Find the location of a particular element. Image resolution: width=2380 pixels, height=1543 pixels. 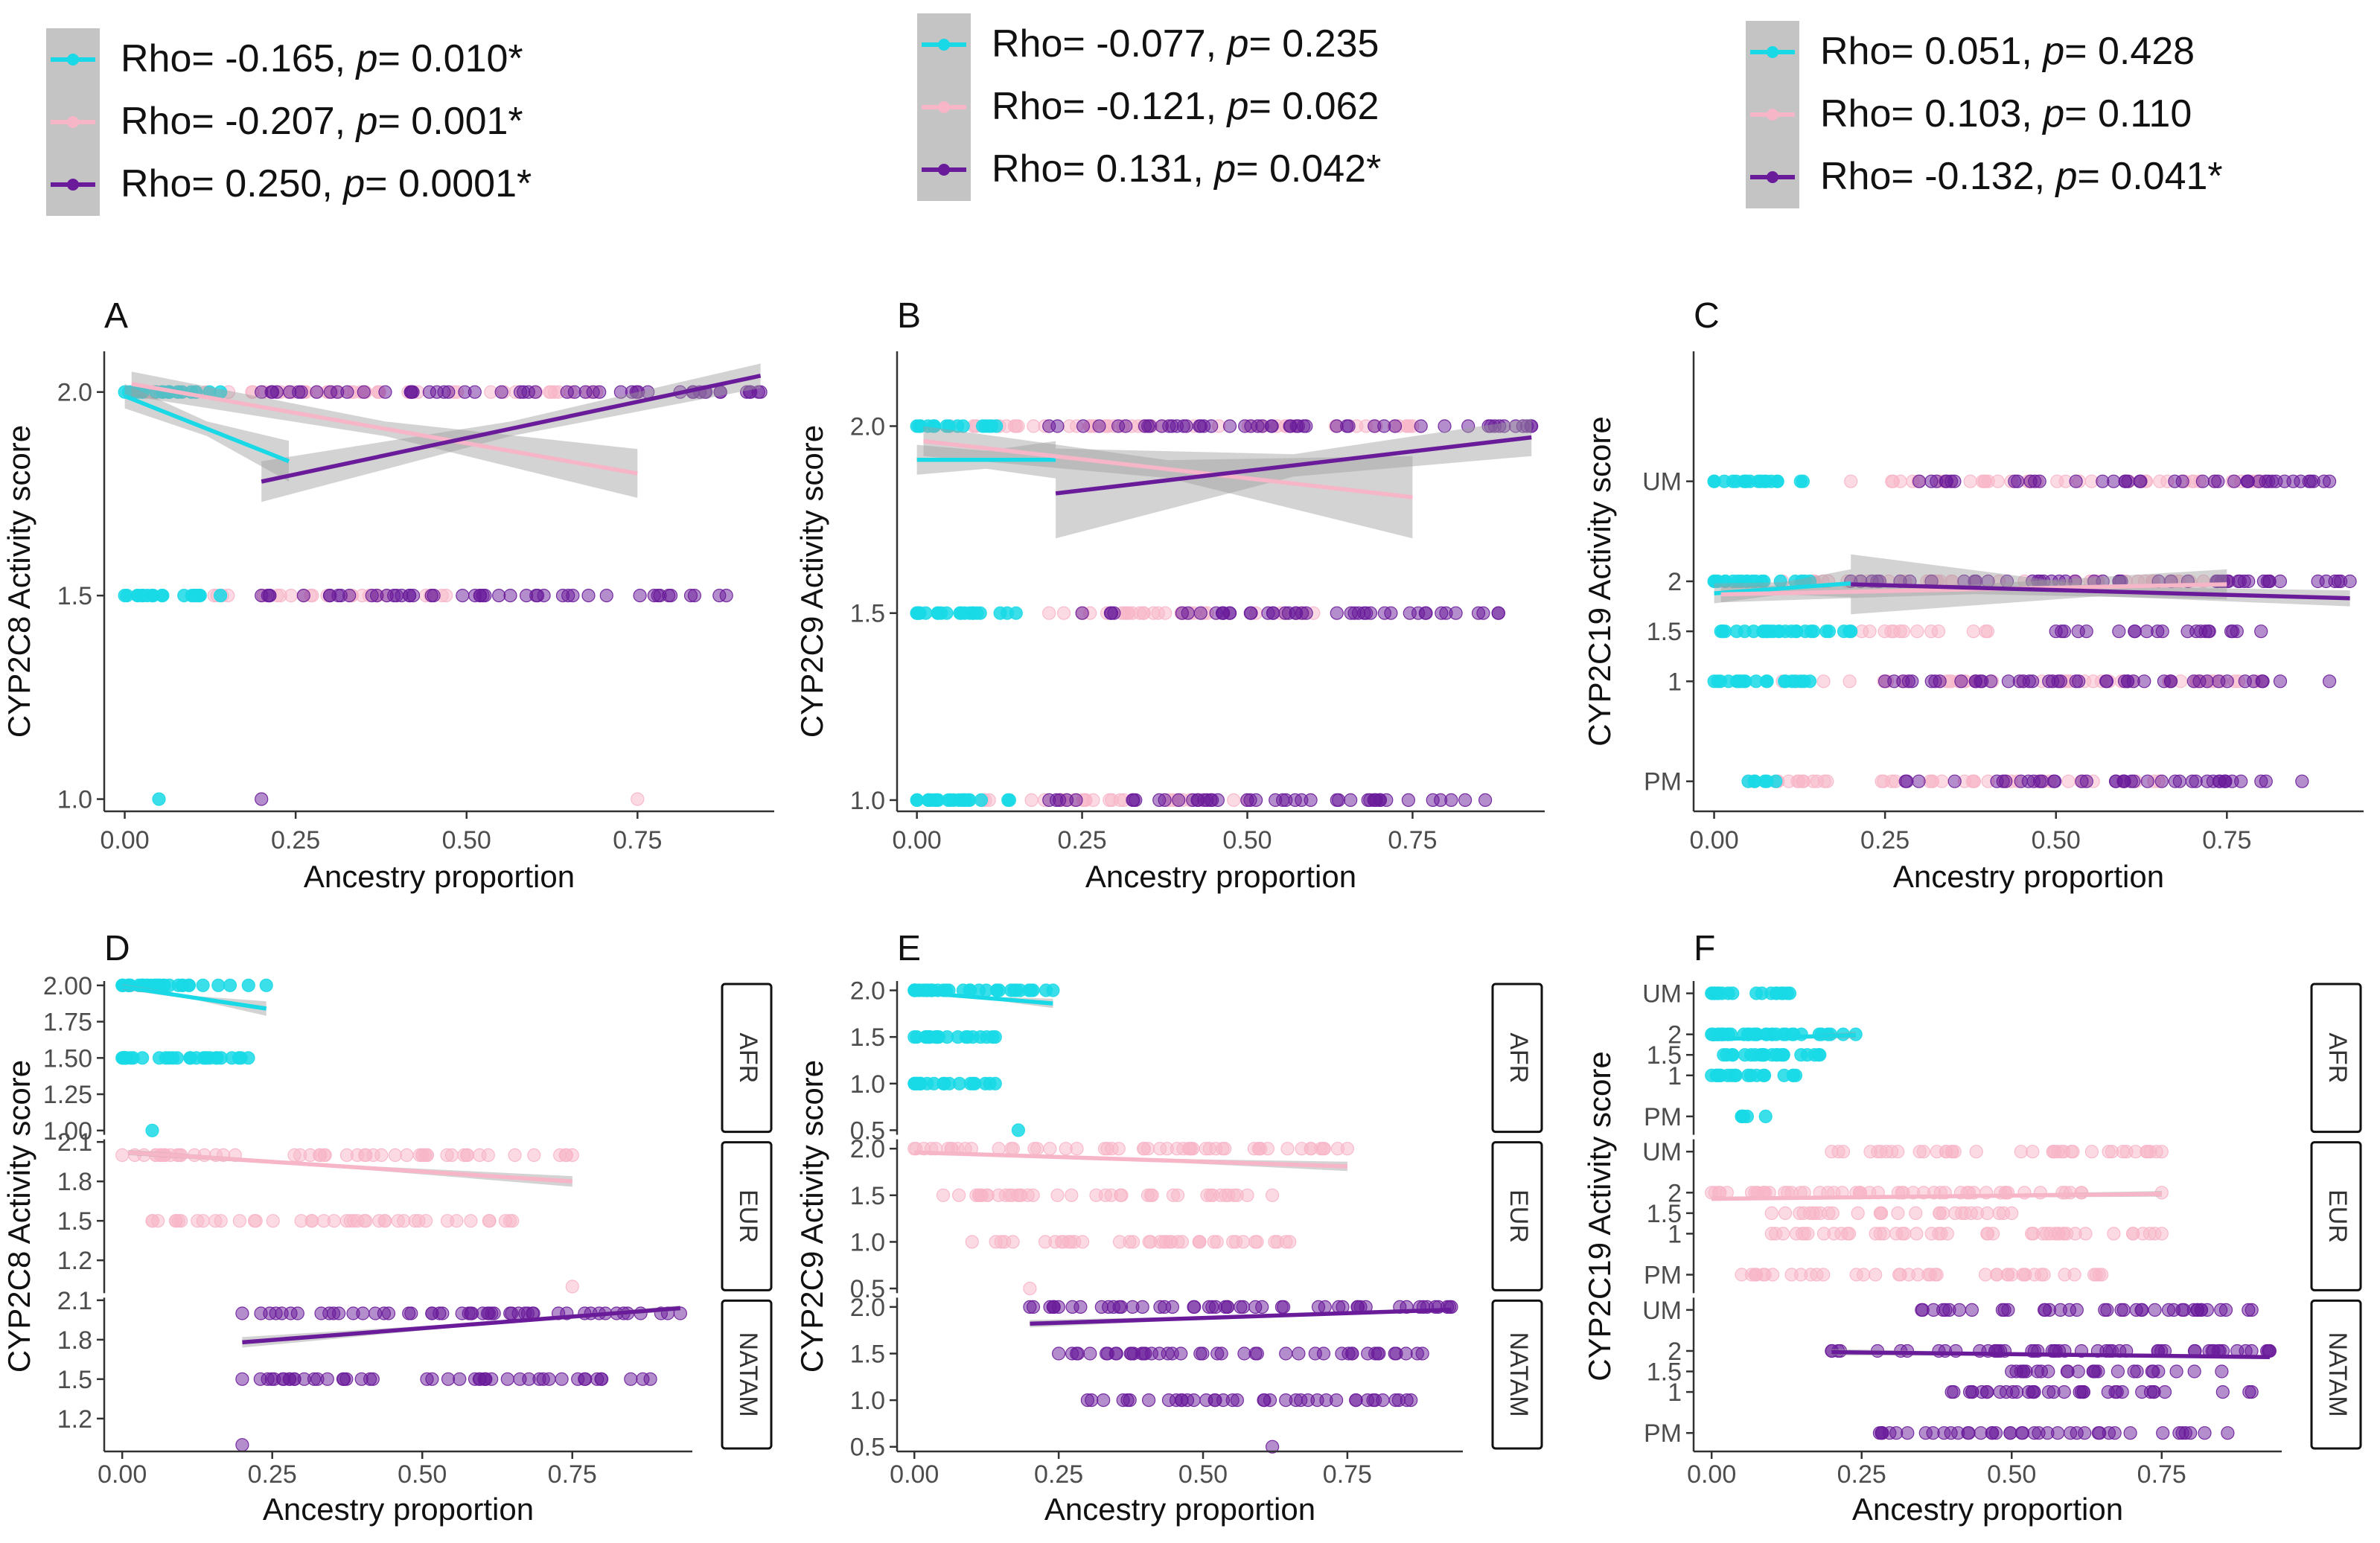

legend-entry-label: Rho= 0.250, p= 0.0001* is located at coordinates (326, 183).